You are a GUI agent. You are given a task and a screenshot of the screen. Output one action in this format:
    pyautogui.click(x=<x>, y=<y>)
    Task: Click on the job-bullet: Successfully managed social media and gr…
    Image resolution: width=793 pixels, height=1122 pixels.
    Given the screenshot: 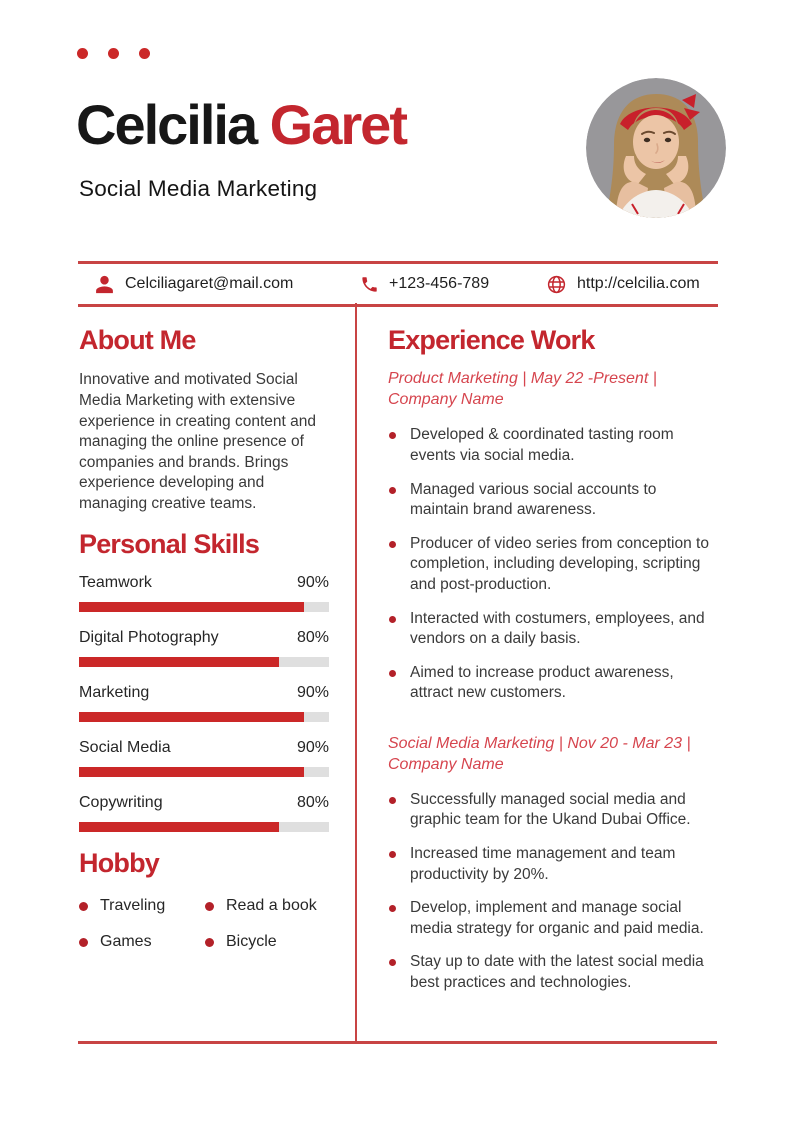 What is the action you would take?
    pyautogui.click(x=550, y=810)
    